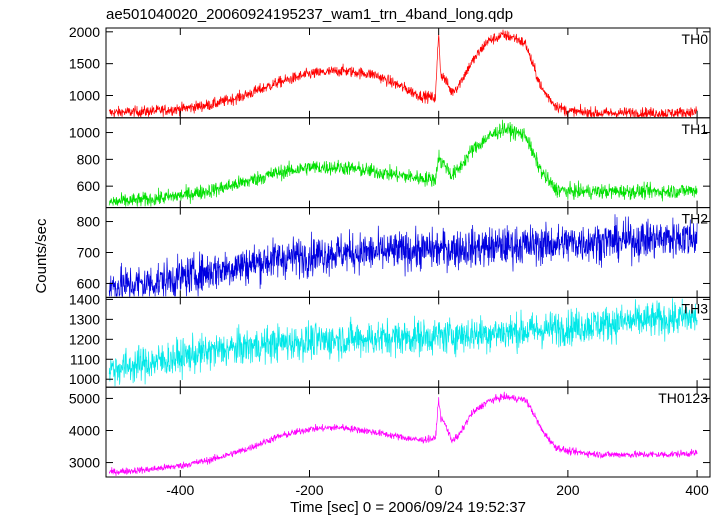 This screenshot has width=724, height=516. Describe the element at coordinates (309, 490) in the screenshot. I see `x-tick-label: -200` at that location.